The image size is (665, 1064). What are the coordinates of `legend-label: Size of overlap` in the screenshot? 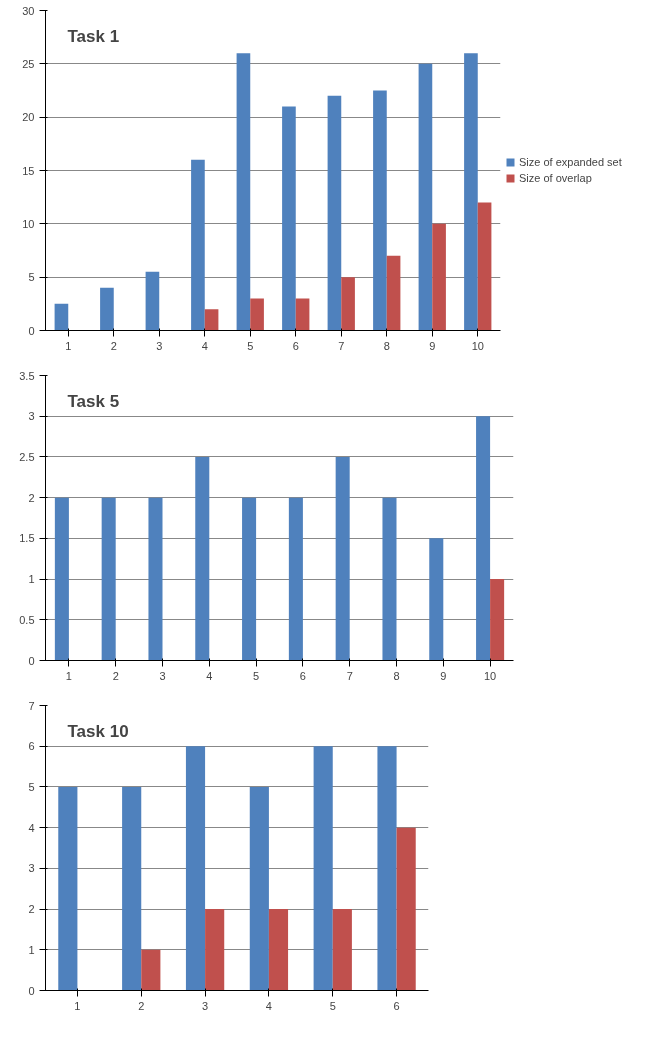 It's located at (555, 178).